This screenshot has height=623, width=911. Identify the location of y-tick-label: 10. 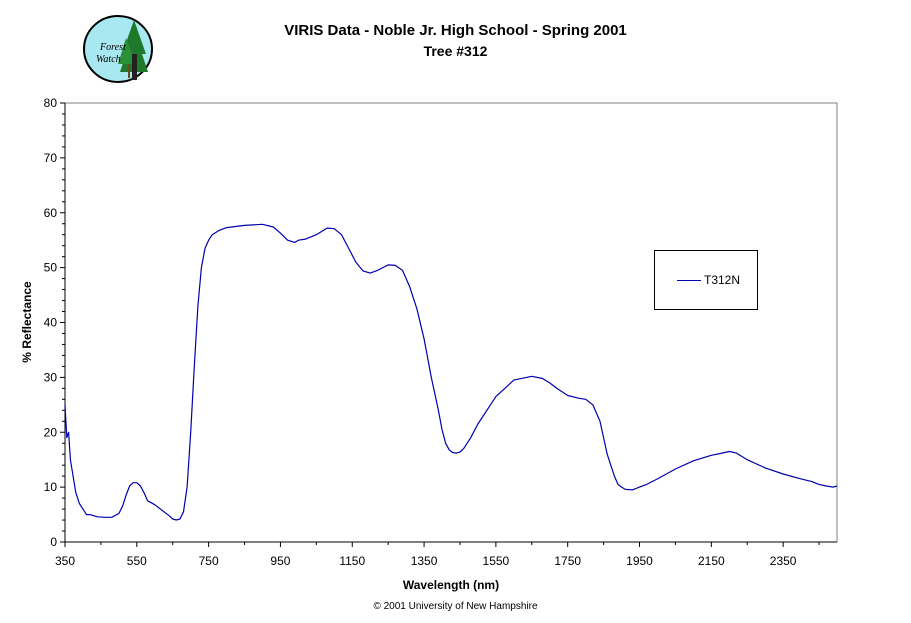
(51, 487).